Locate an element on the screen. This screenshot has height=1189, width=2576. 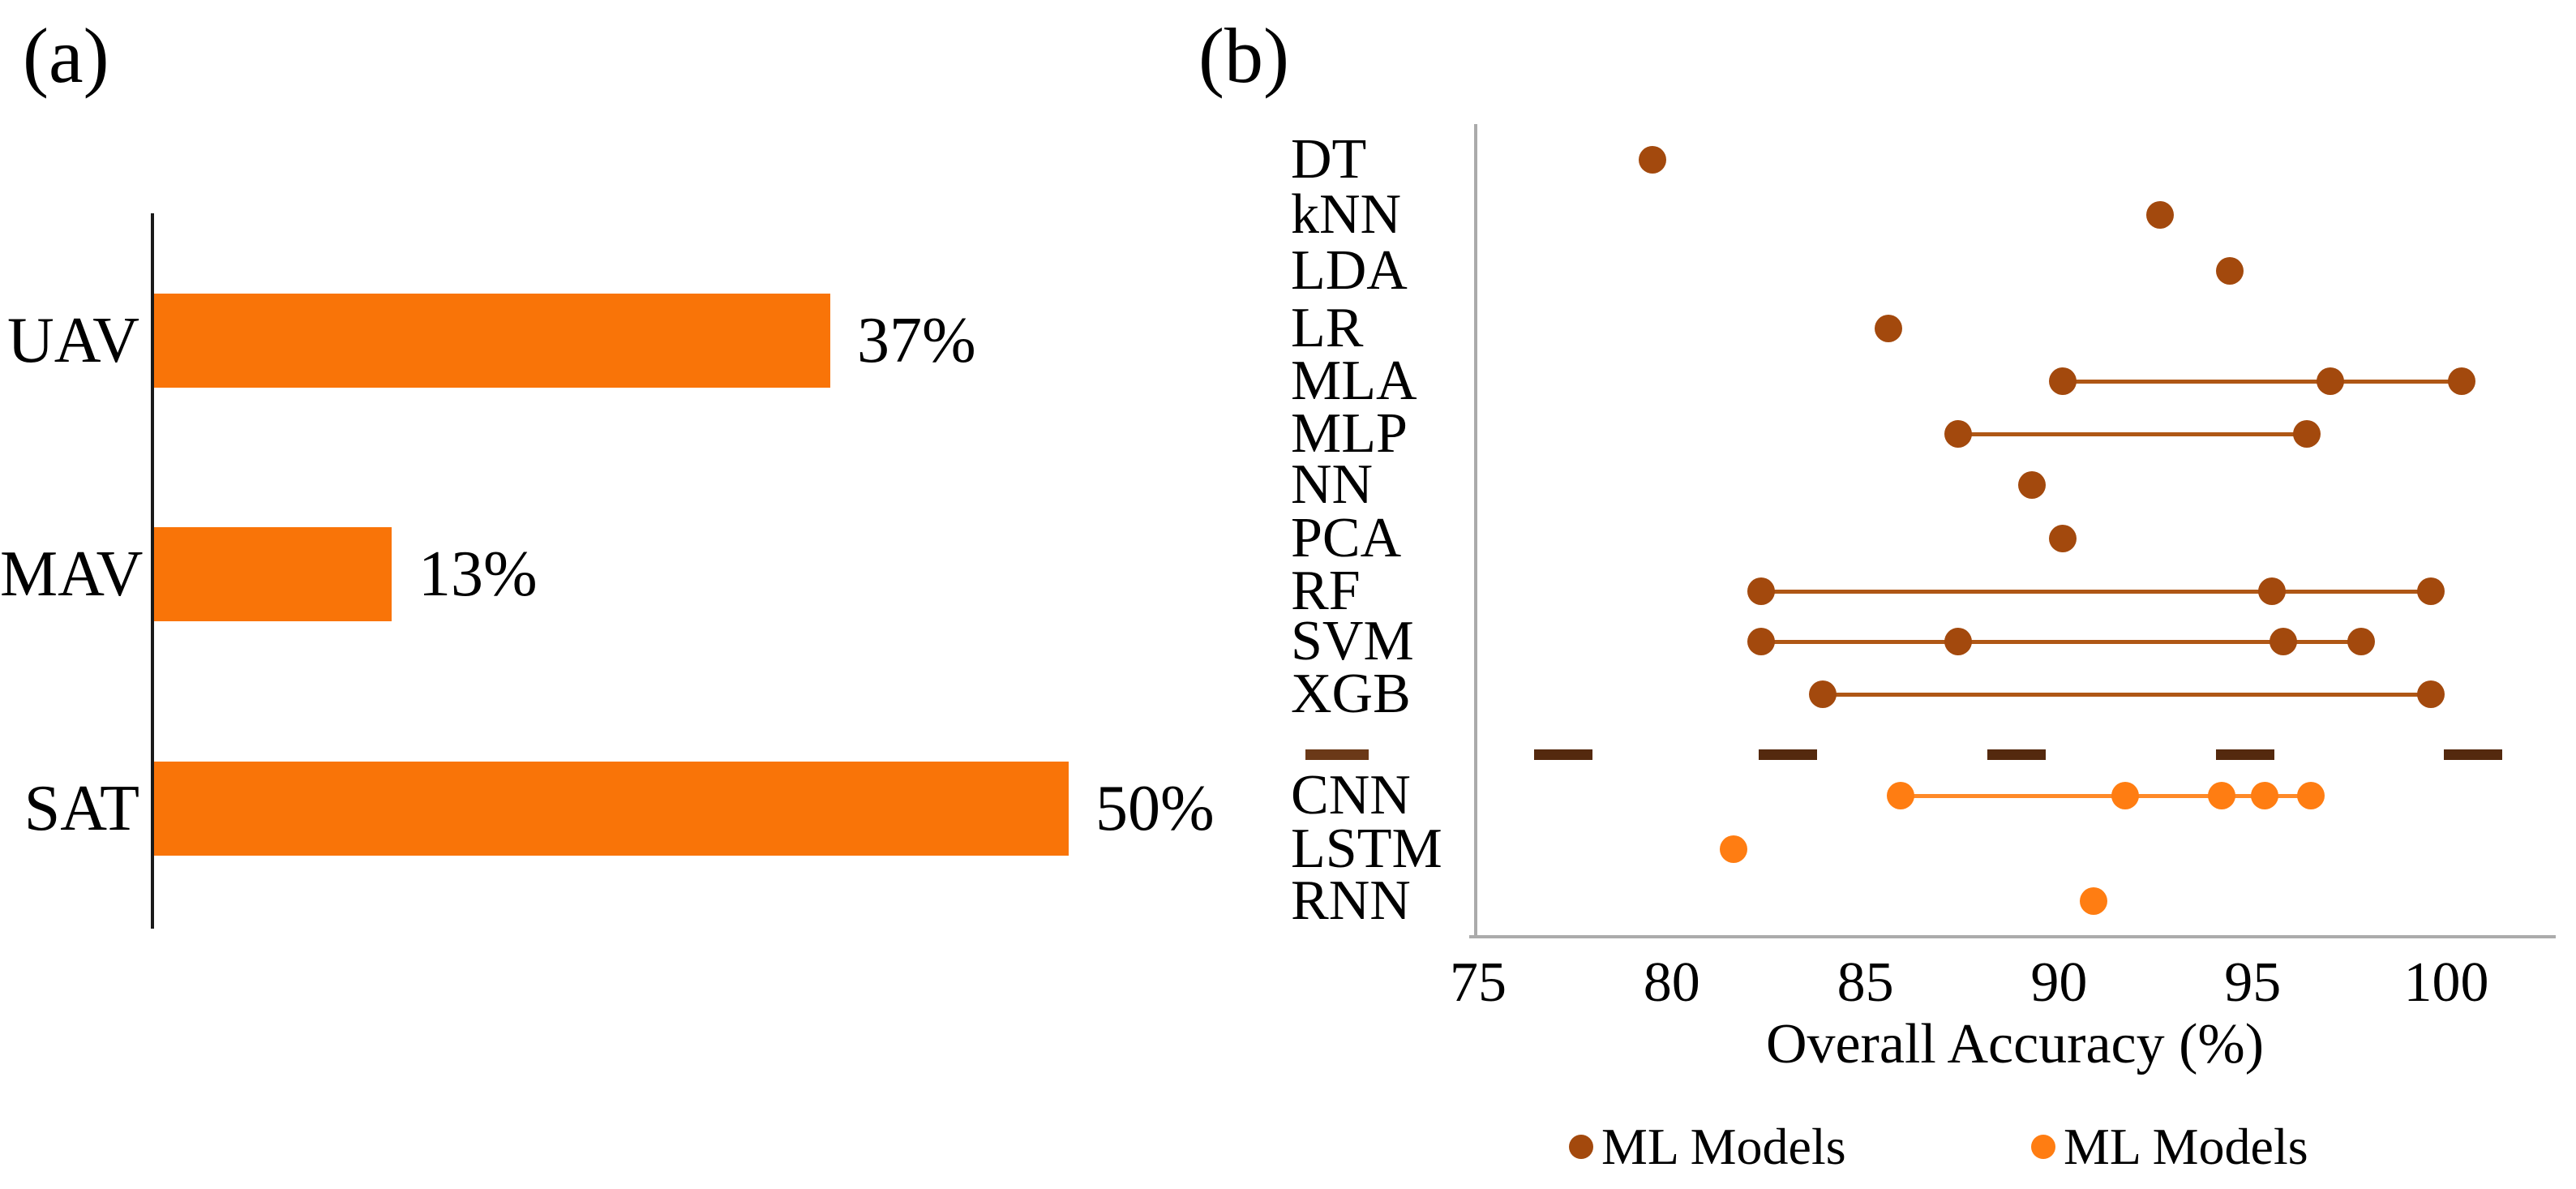
x-tick-label: 100 is located at coordinates (2446, 983).